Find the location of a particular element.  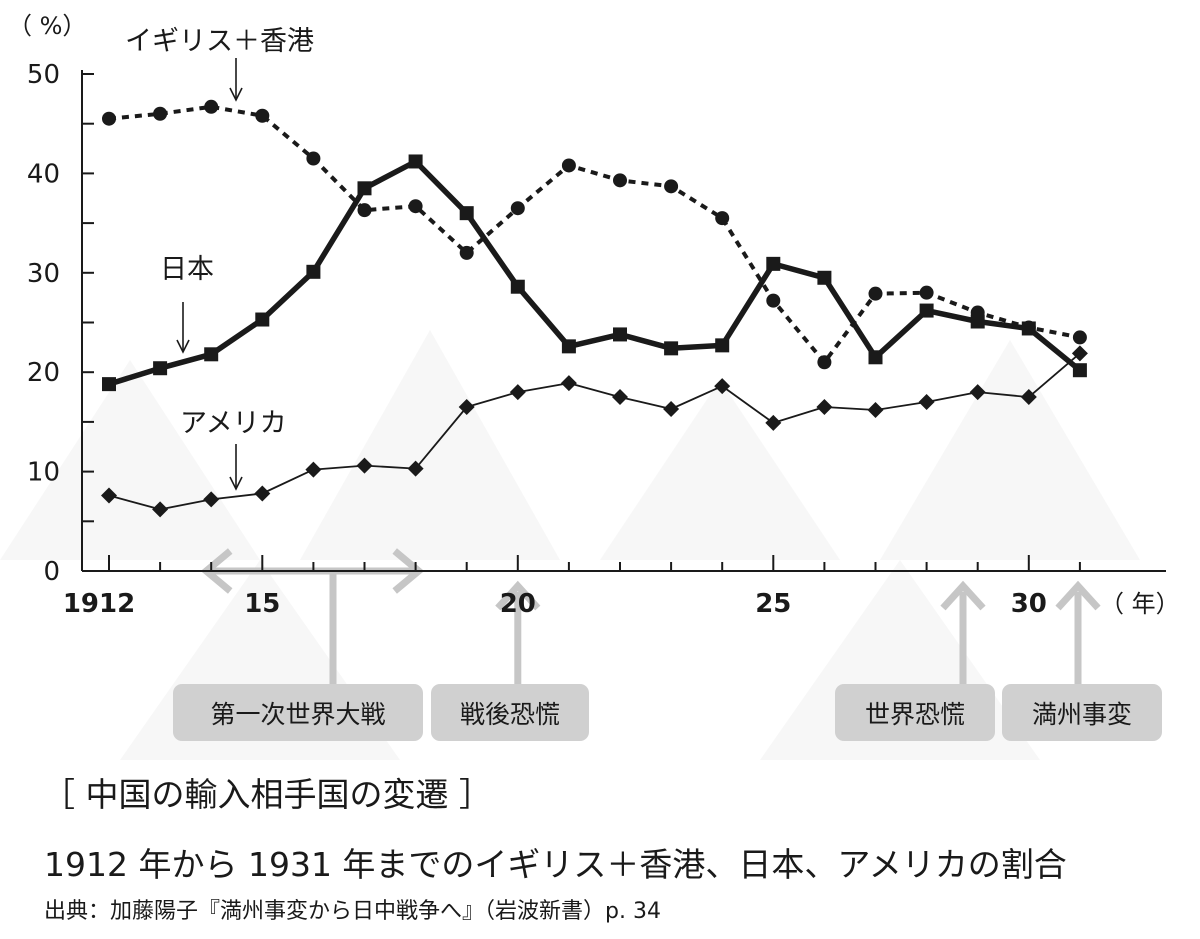

series-1-point-1920 is located at coordinates (517, 286).